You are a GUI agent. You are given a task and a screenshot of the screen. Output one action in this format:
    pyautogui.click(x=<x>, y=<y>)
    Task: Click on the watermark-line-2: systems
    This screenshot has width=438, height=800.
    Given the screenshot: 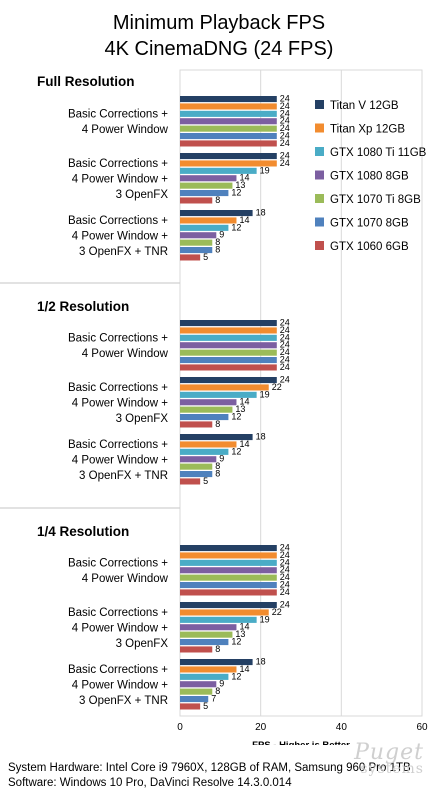 What is the action you would take?
    pyautogui.click(x=392, y=769)
    